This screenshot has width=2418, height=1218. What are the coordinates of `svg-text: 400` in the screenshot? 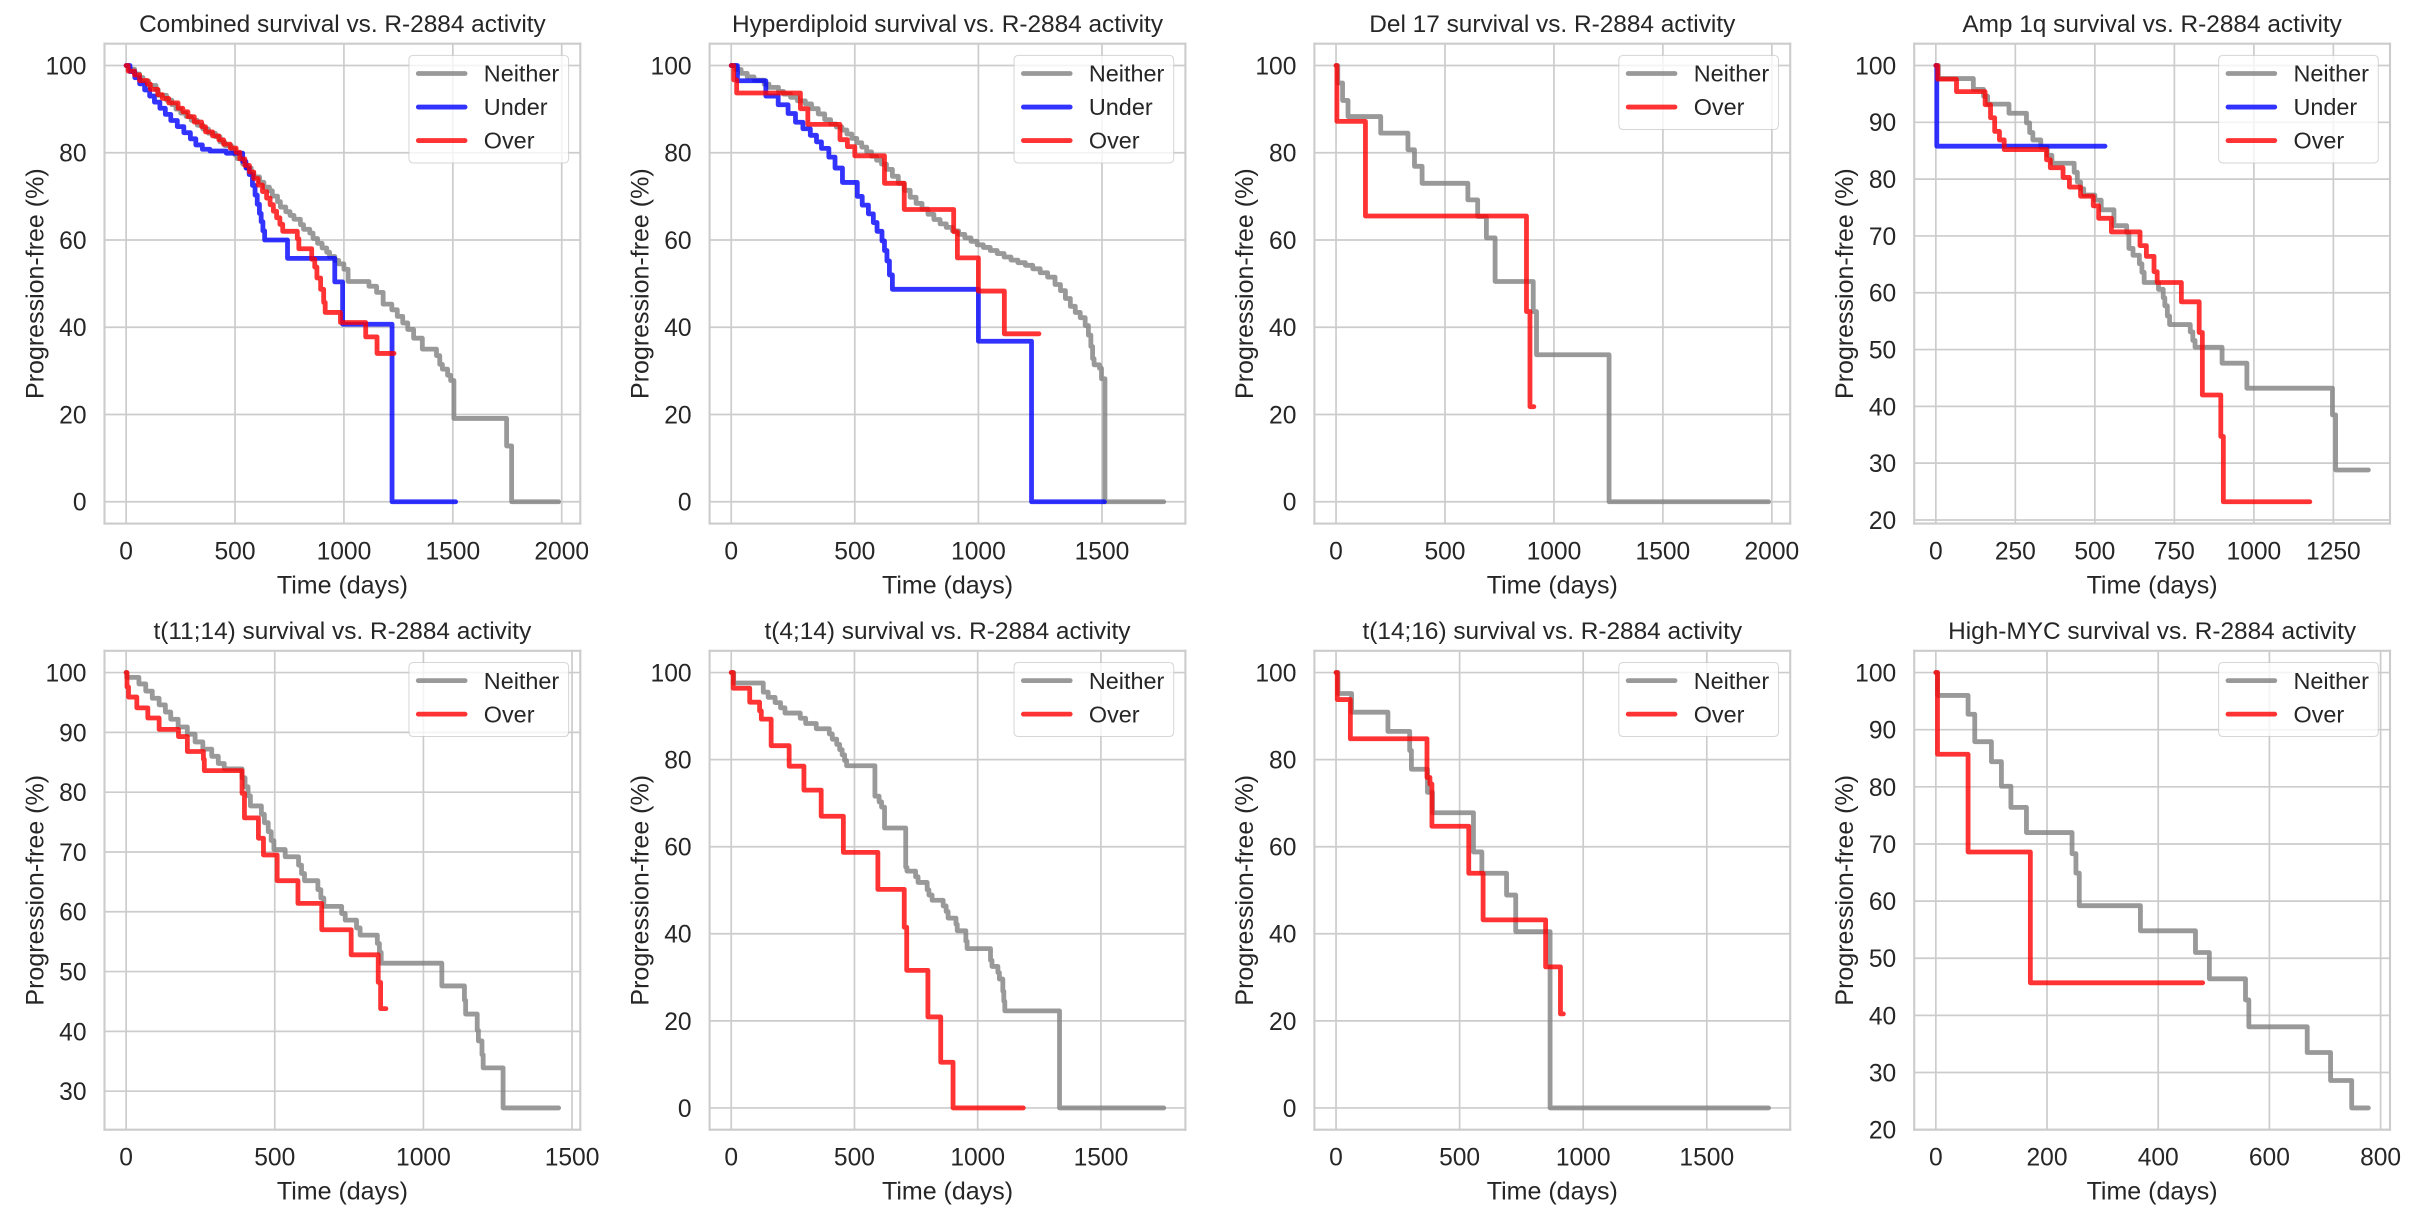 It's located at (2158, 1158).